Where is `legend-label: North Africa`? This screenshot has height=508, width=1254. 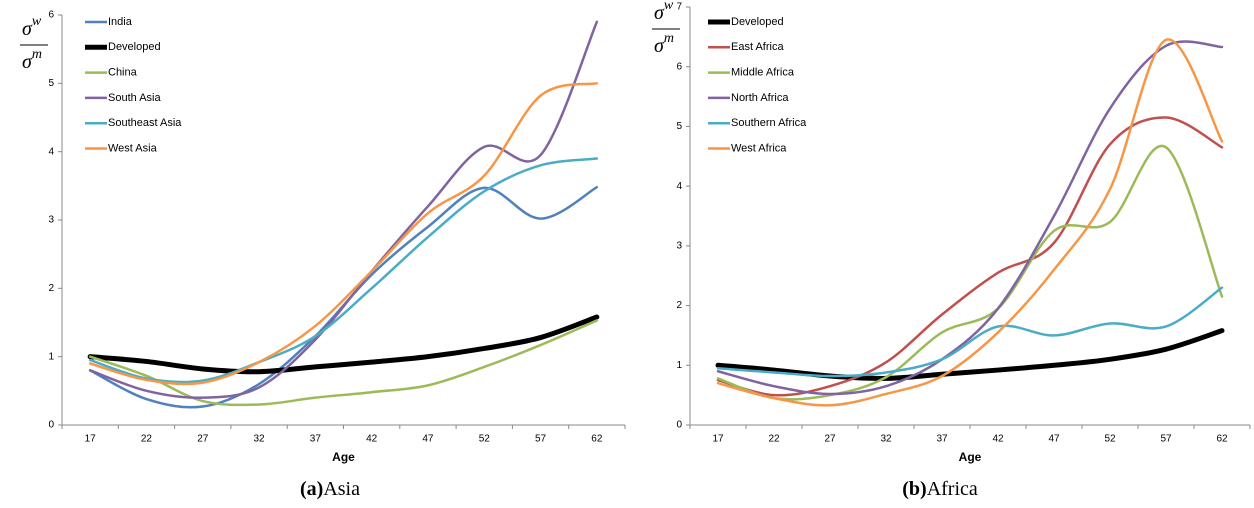
legend-label: North Africa is located at coordinates (760, 98).